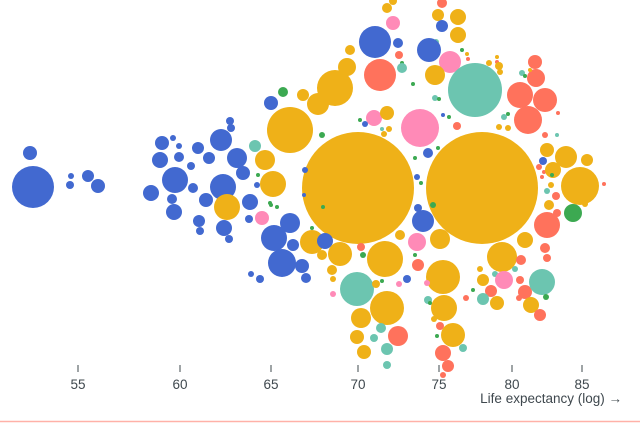  What do you see at coordinates (438, 384) in the screenshot?
I see `svg-text: 75` at bounding box center [438, 384].